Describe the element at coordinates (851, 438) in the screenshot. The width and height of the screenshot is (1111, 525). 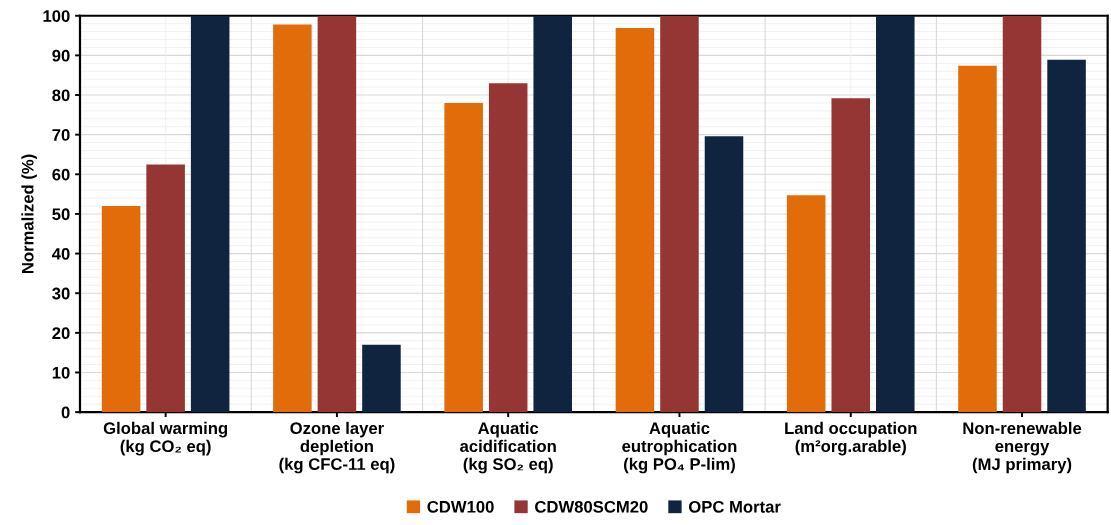
I see `x-tick-label: Land occupation (m²org.arable)` at that location.